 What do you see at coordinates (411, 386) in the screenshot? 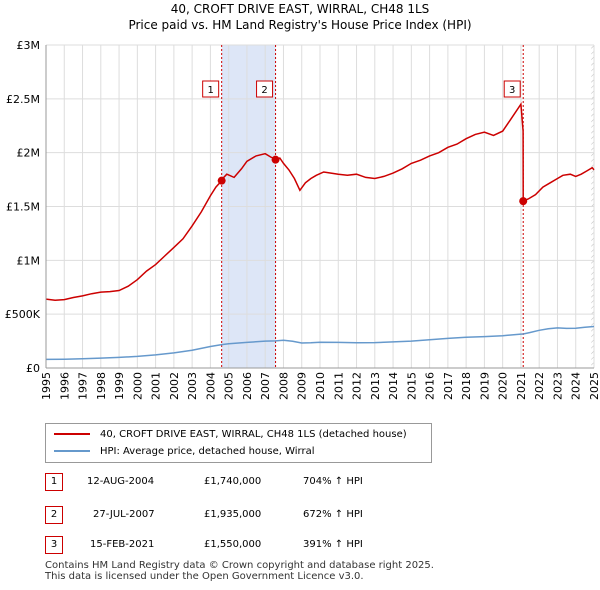
I see `x-tick-label: 2015` at bounding box center [411, 386].